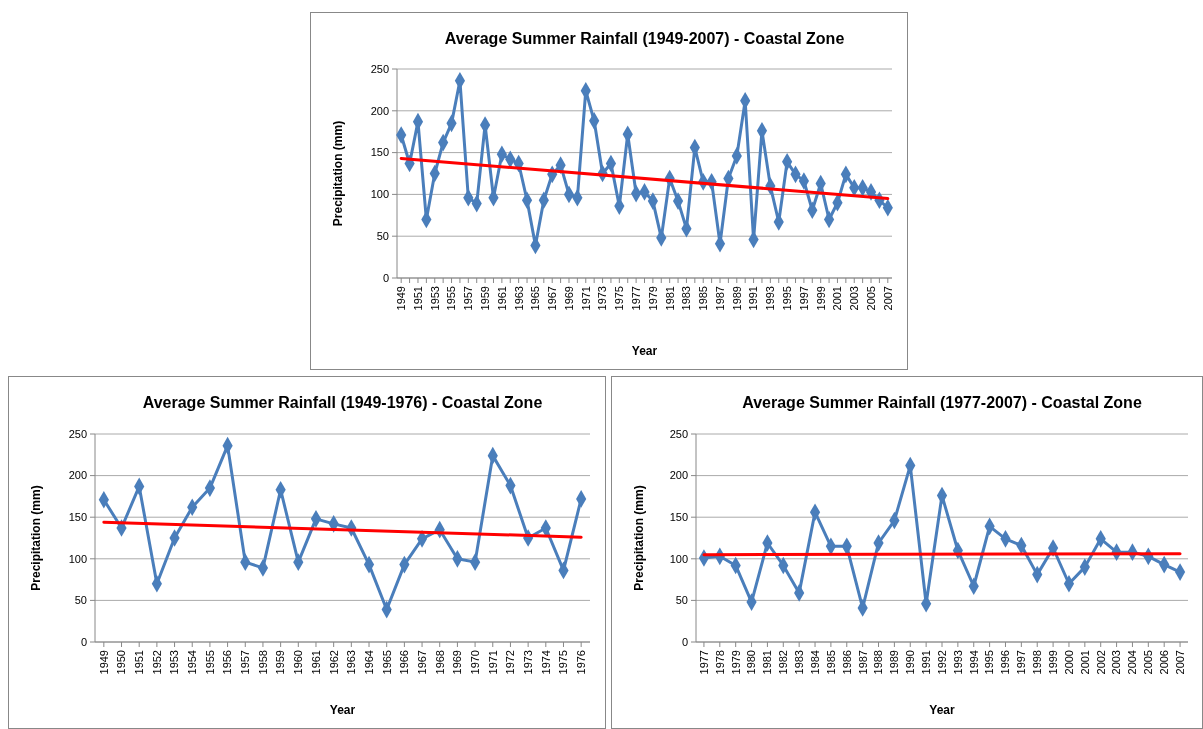  Describe the element at coordinates (1005, 662) in the screenshot. I see `x-tick-label: 1996` at that location.